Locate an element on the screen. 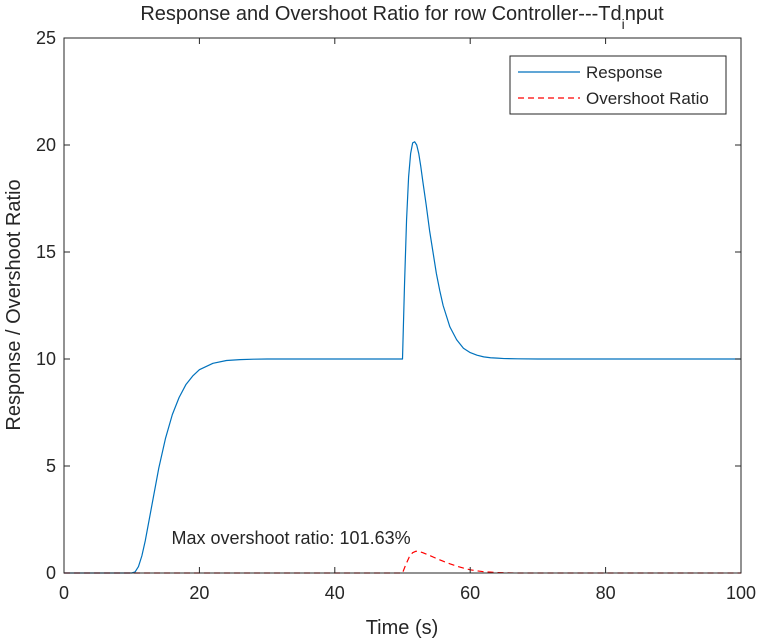 This screenshot has height=640, width=761. chart-title-tail: nput is located at coordinates (644, 14).